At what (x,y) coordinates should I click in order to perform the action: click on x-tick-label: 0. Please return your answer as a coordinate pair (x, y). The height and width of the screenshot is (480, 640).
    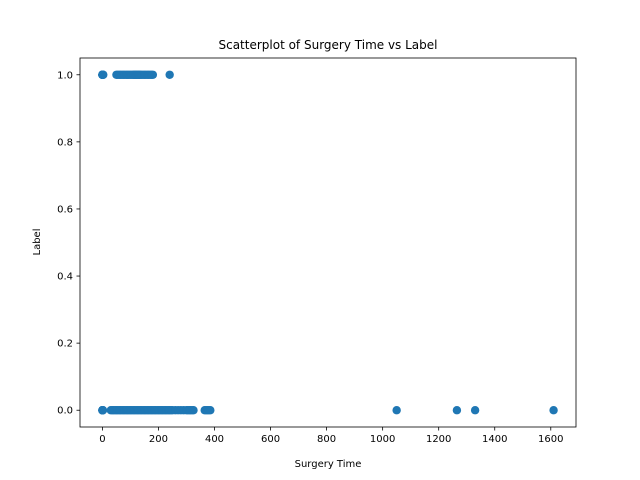
    Looking at the image, I should click on (102, 439).